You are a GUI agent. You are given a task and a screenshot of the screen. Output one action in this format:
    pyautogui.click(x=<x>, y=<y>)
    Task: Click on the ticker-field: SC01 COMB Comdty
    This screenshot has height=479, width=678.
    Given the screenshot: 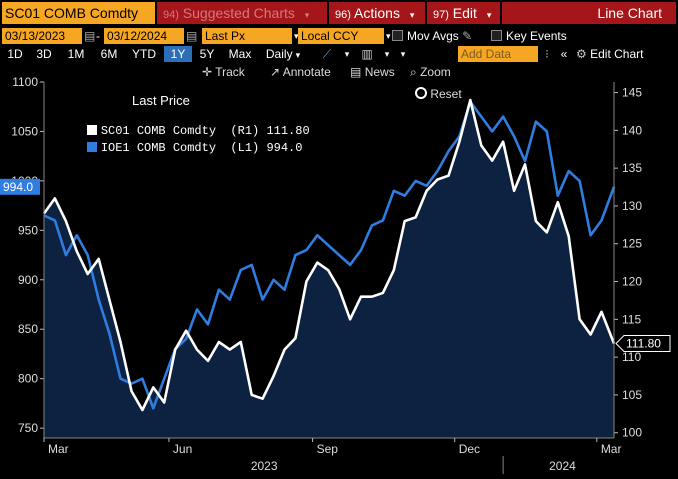 What is the action you would take?
    pyautogui.click(x=78, y=13)
    